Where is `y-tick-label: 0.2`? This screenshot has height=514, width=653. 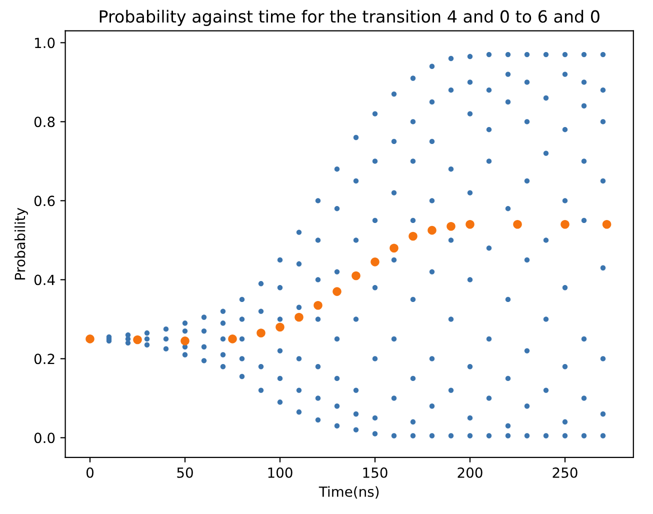
y-tick-label: 0.2 is located at coordinates (44, 359).